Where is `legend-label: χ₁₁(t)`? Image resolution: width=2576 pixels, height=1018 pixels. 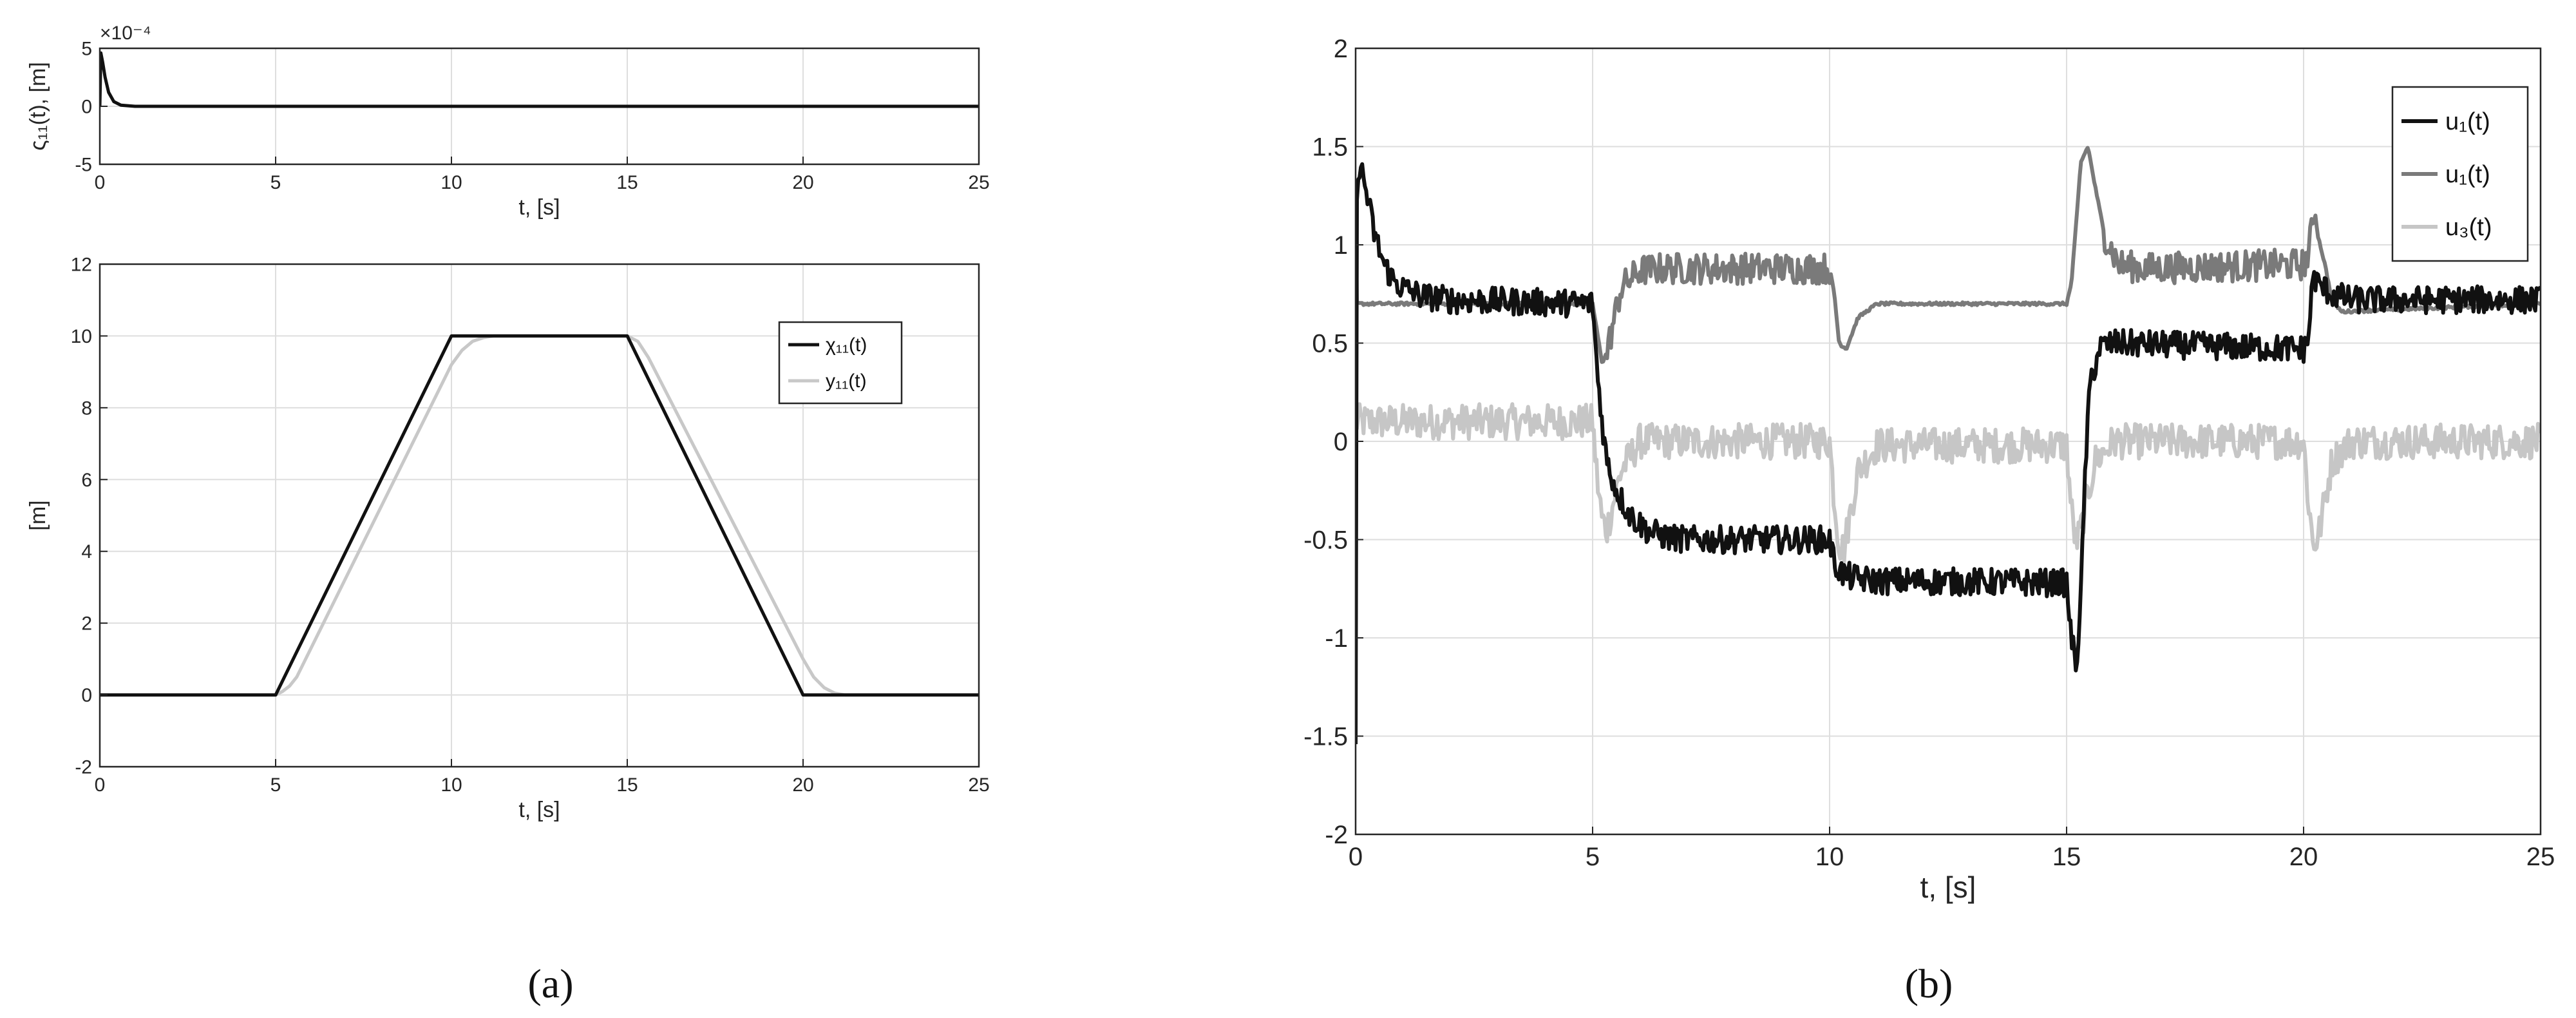
legend-label: χ₁₁(t) is located at coordinates (846, 345).